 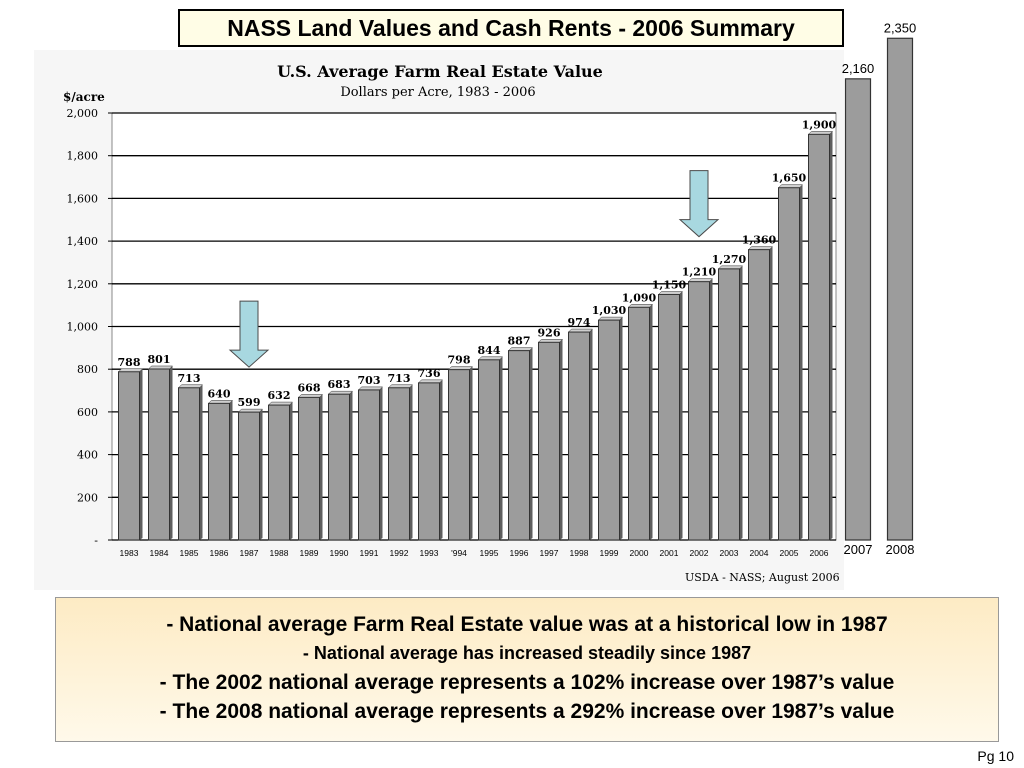 What do you see at coordinates (699, 272) in the screenshot?
I see `bar-value-label: 1,210` at bounding box center [699, 272].